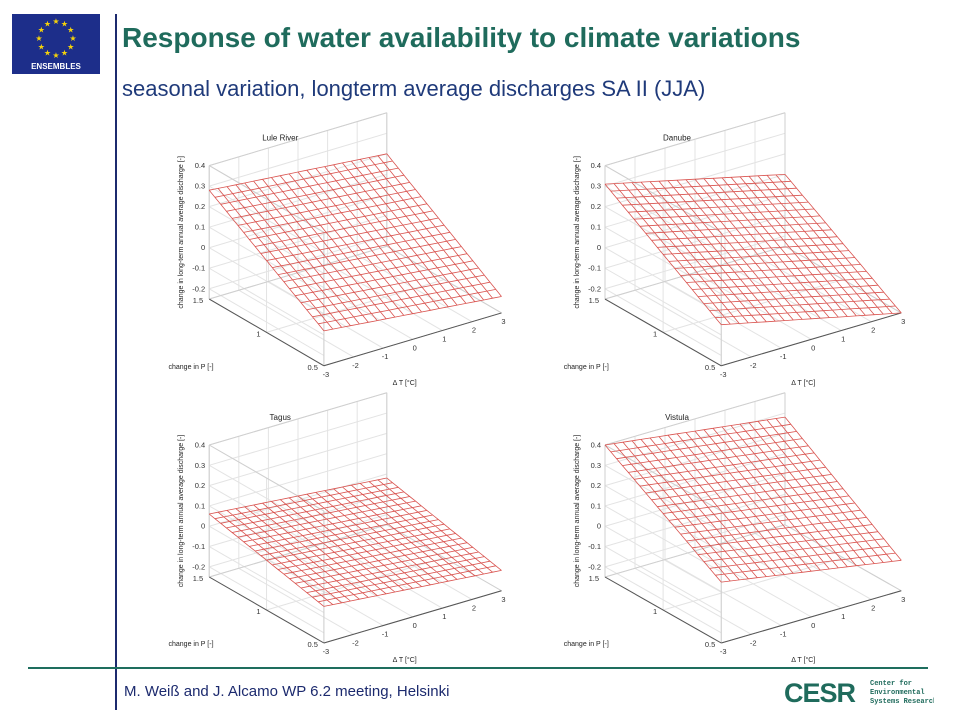 This screenshot has width=960, height=720. What do you see at coordinates (599, 526) in the screenshot?
I see `z-tick-label: 0` at bounding box center [599, 526].